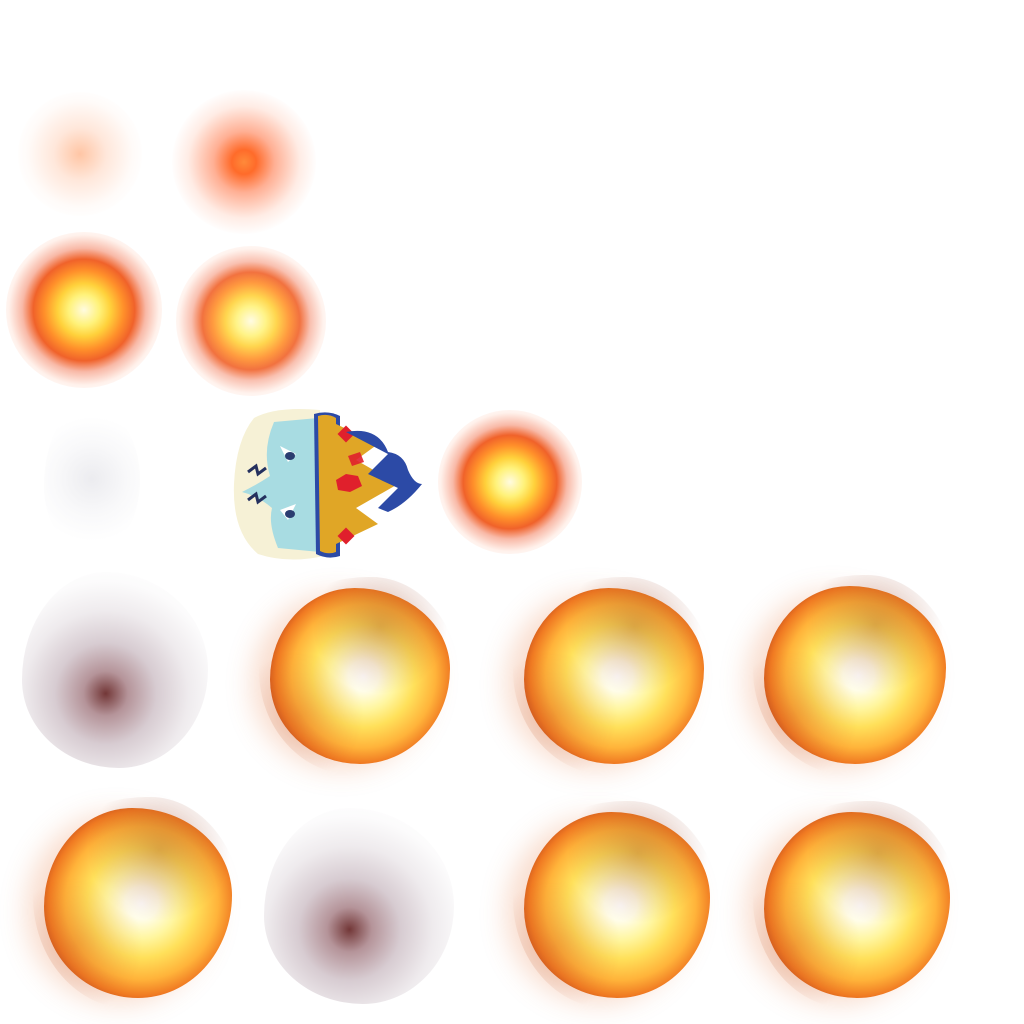 The image size is (1024, 1024). Describe the element at coordinates (92, 479) in the screenshot. I see `faint-smoke-icon` at that location.